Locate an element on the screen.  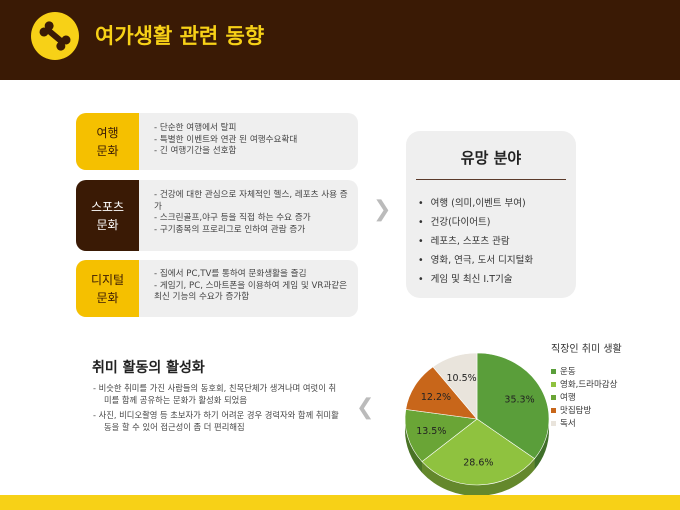
list-item: 여행 (의미,이벤트 부여) is located at coordinates (497, 203).